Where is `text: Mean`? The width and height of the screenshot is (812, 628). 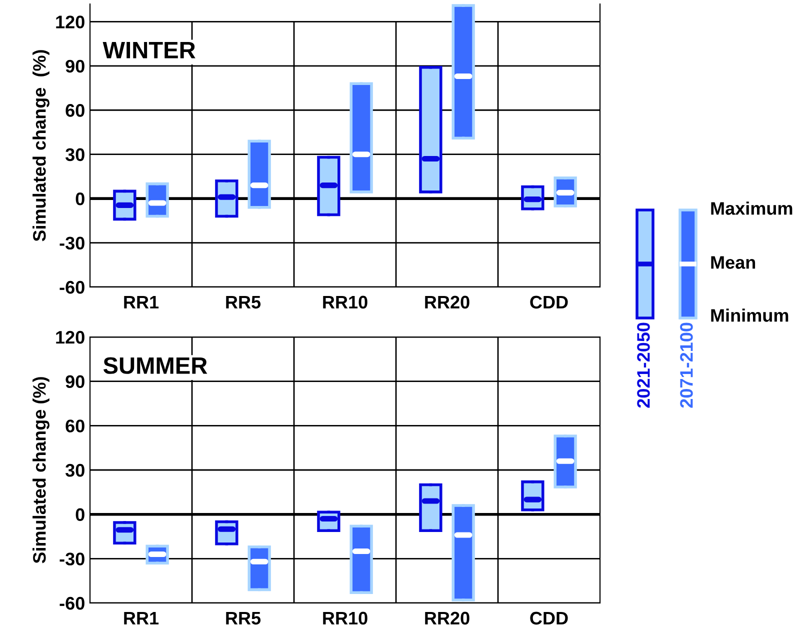
text: Mean is located at coordinates (733, 262).